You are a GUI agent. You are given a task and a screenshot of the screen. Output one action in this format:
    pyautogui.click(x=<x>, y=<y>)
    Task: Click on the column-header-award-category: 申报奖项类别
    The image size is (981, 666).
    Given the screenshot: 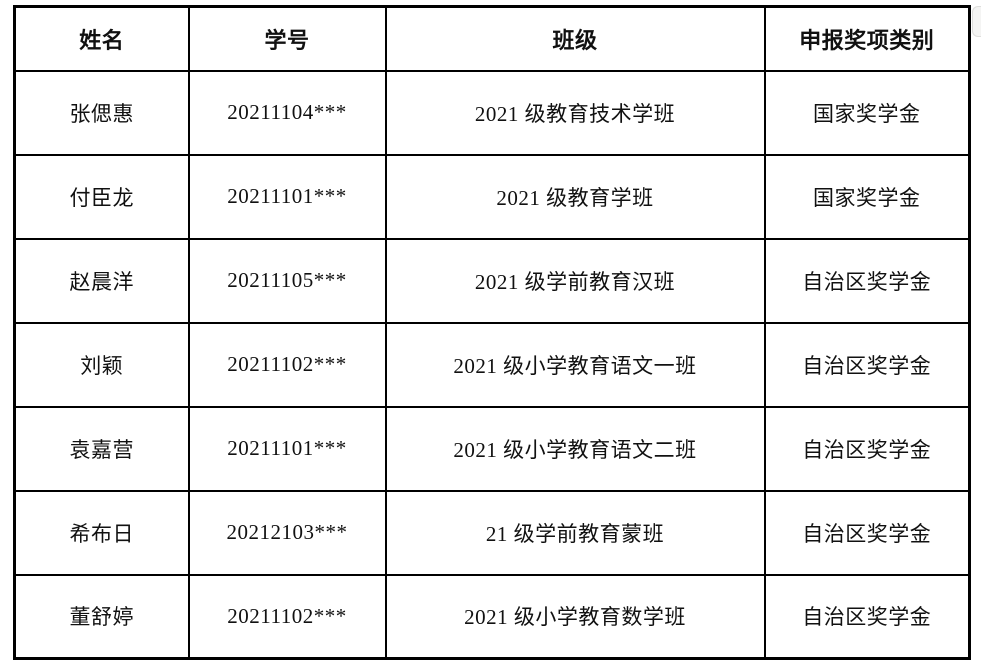 What is the action you would take?
    pyautogui.click(x=867, y=38)
    